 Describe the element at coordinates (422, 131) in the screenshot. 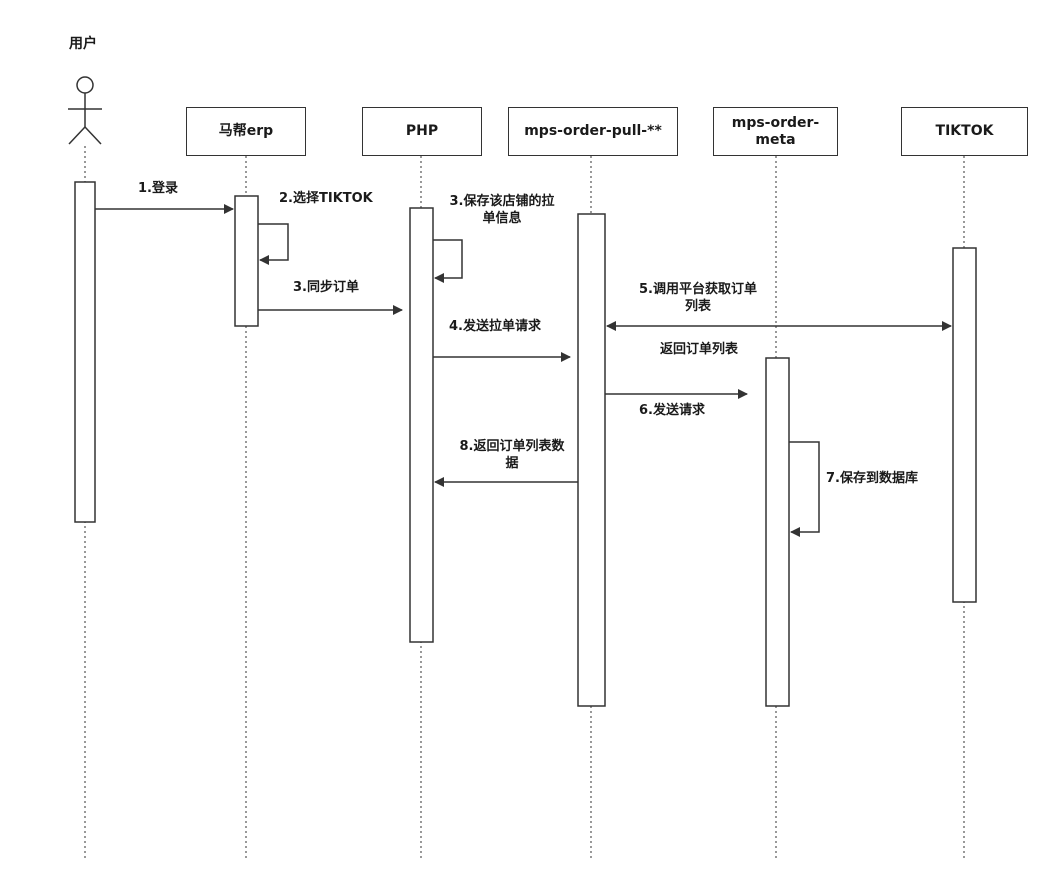

I see `participant-php: PHP` at that location.